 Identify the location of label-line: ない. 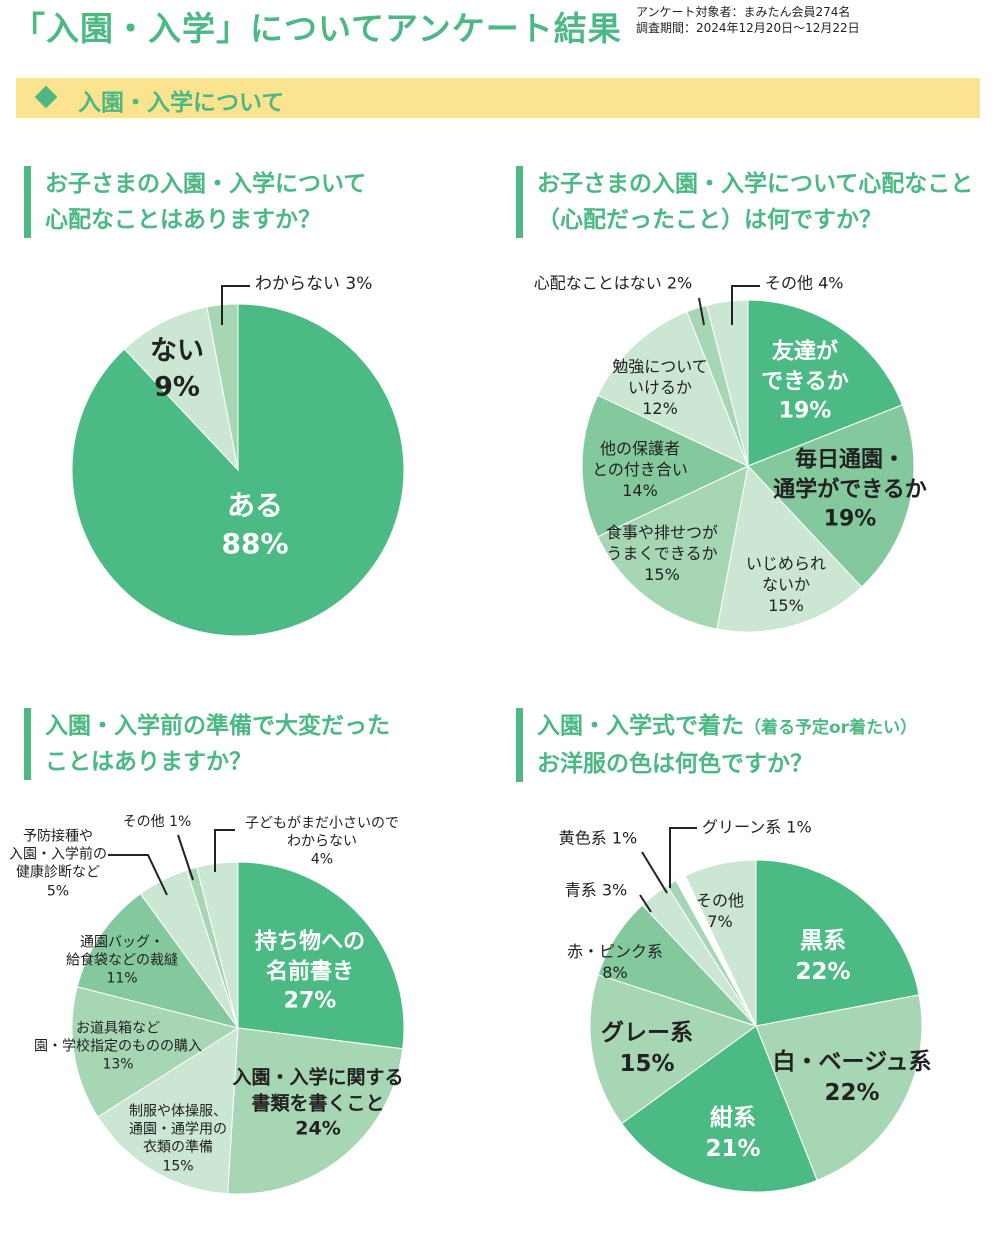
(177, 351).